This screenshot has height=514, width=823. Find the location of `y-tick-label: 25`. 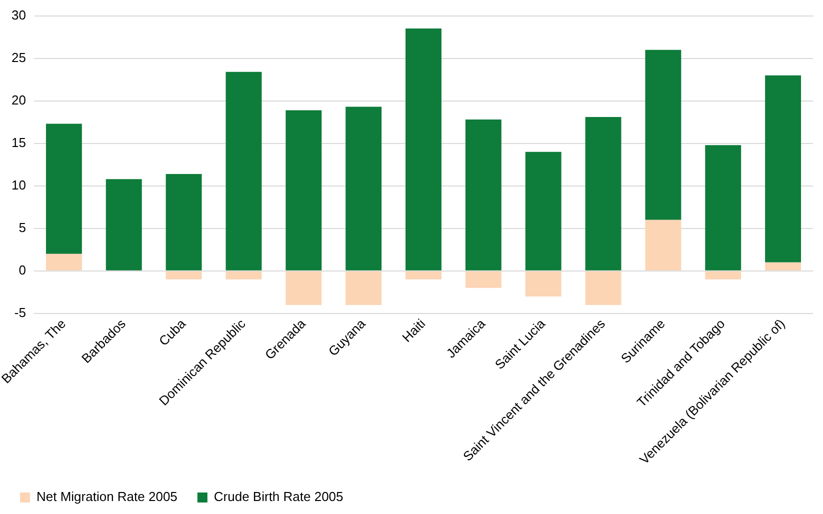

y-tick-label: 25 is located at coordinates (19, 57).